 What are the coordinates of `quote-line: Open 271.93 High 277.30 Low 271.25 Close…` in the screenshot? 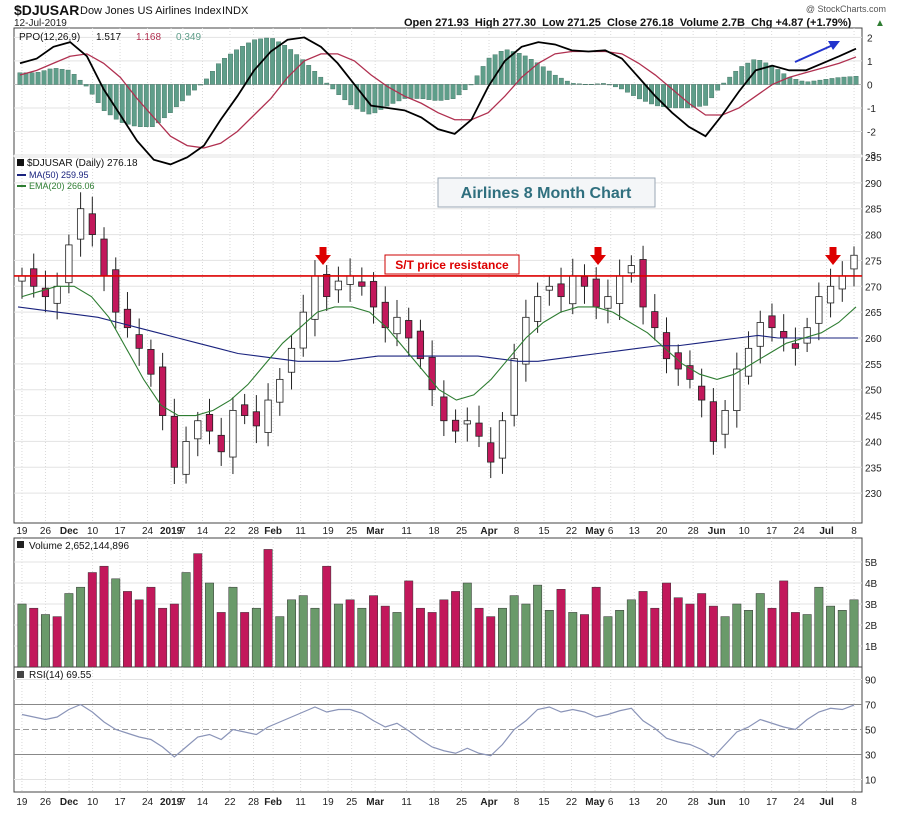 It's located at (628, 23).